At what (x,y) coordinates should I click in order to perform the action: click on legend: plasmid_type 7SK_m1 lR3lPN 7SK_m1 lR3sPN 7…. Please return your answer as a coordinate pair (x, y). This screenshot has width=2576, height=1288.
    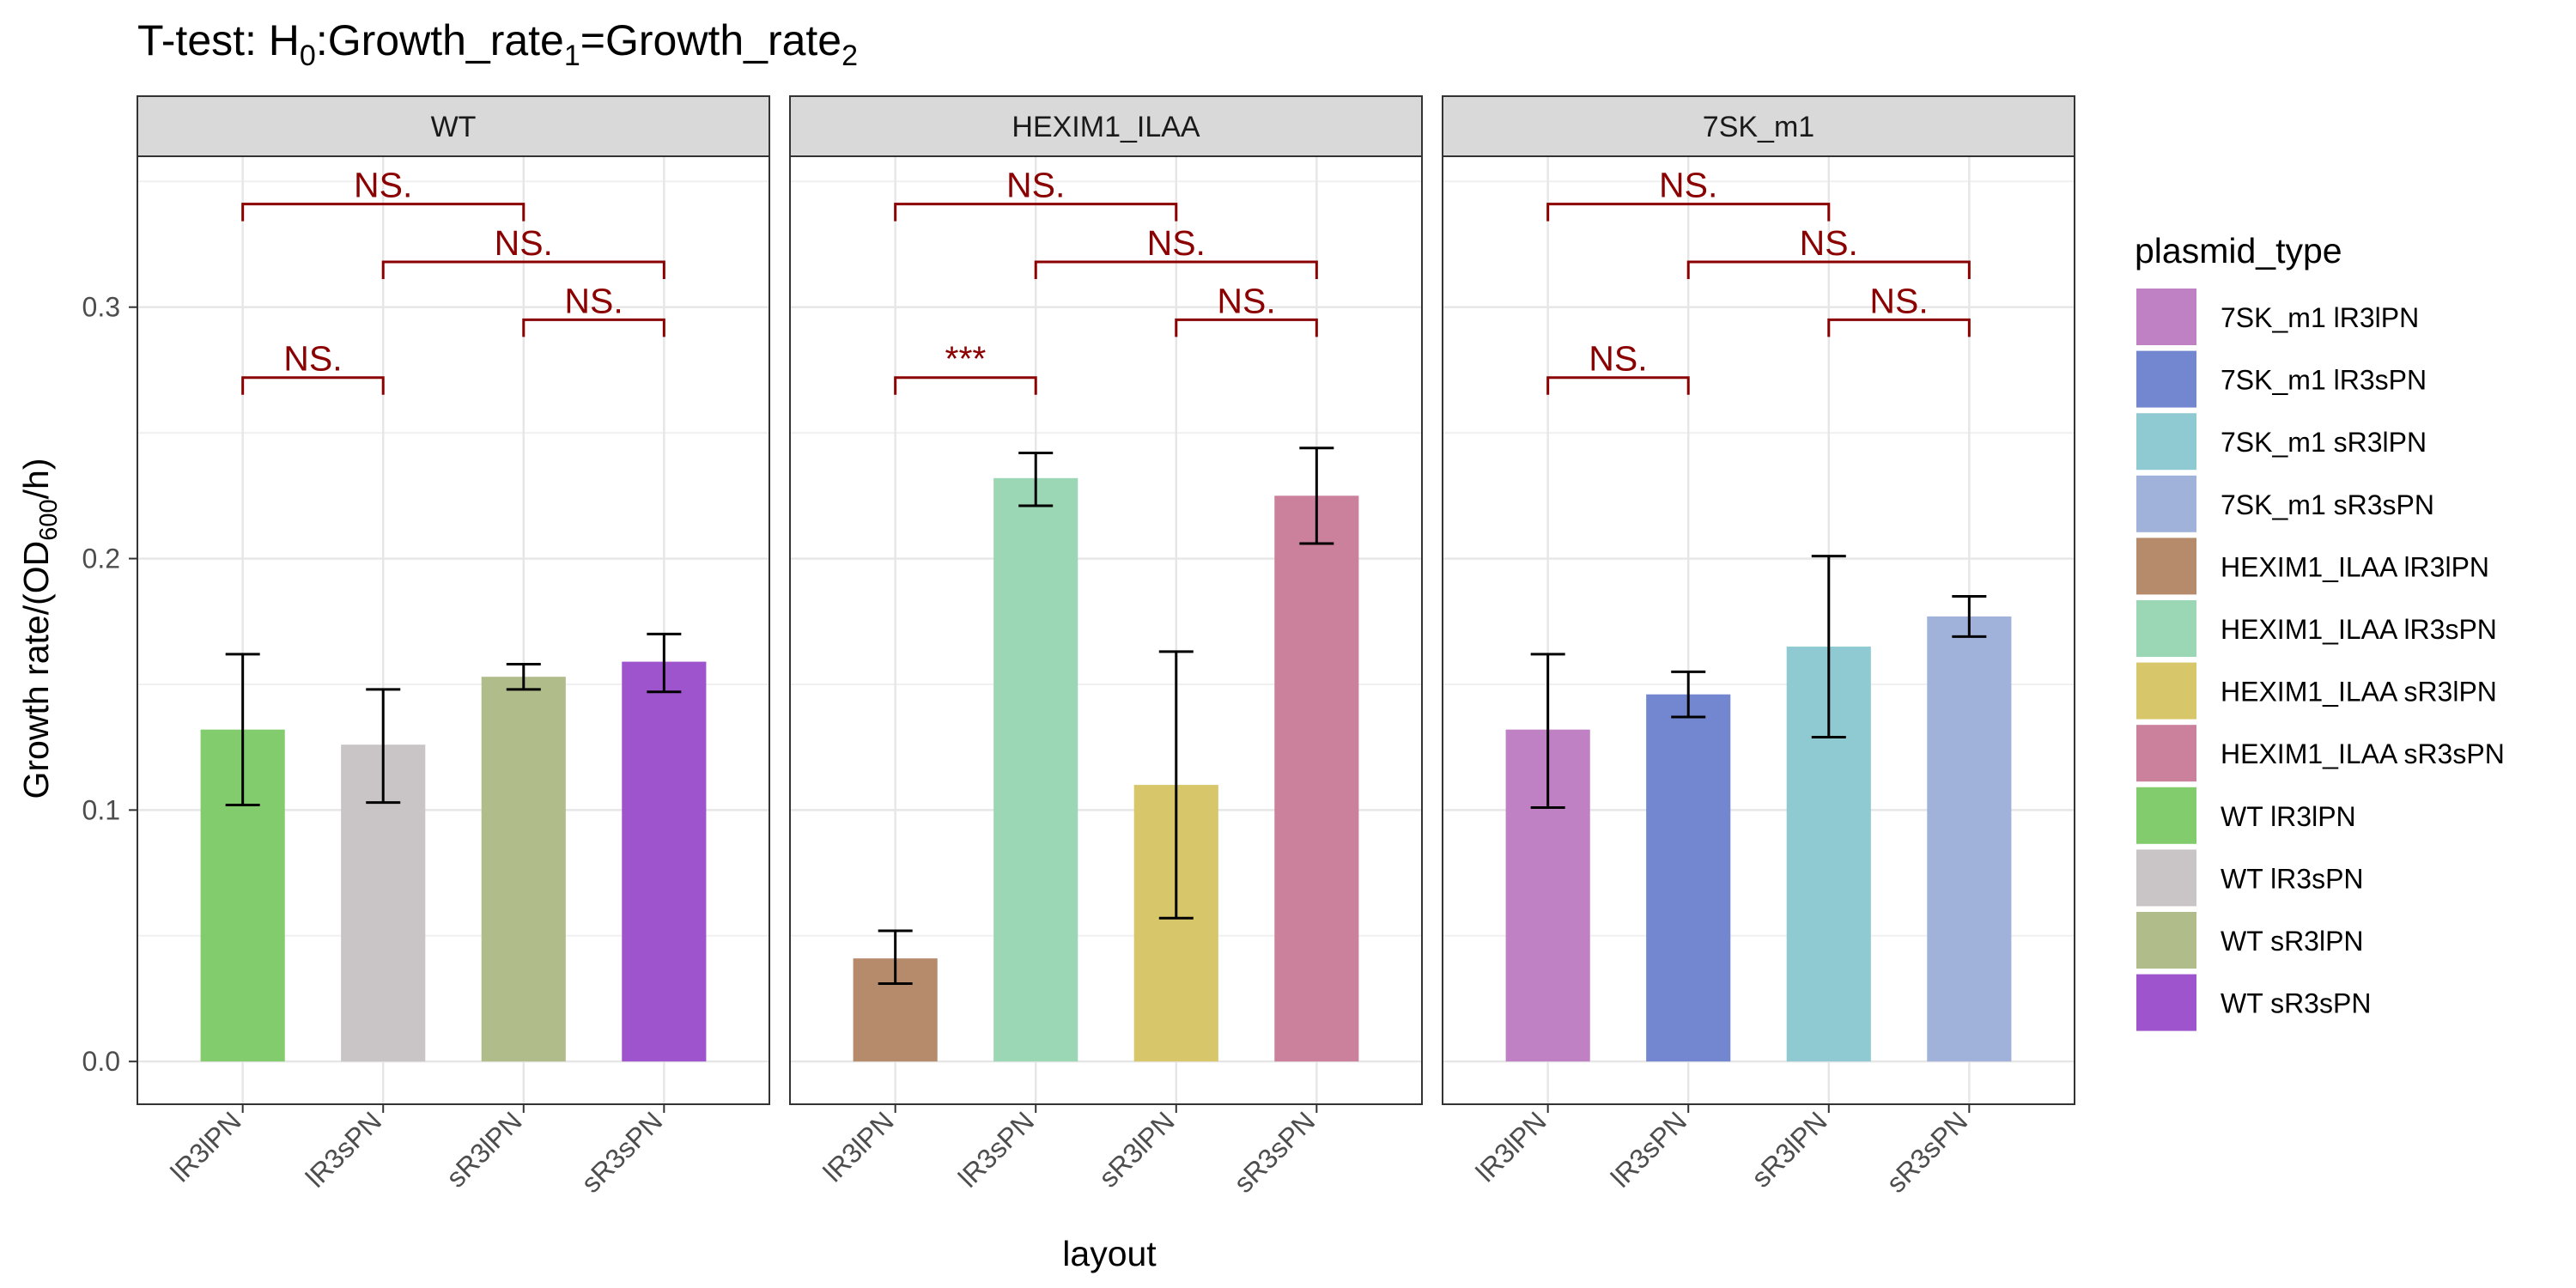
    Looking at the image, I should click on (2320, 631).